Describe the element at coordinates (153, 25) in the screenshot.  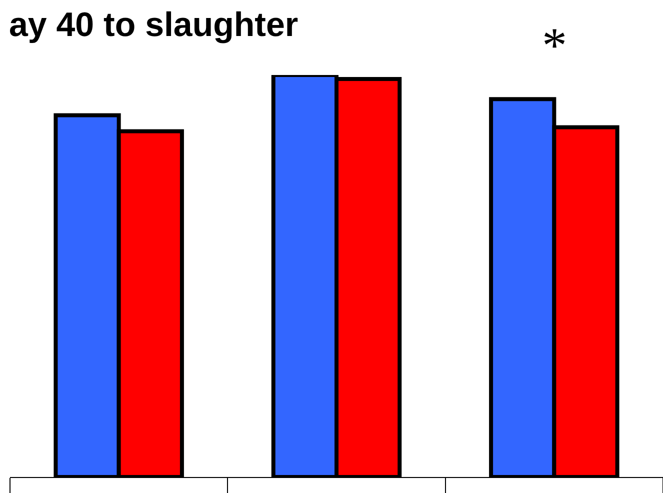
I see `chart-title: ay 40 to slaughter` at that location.